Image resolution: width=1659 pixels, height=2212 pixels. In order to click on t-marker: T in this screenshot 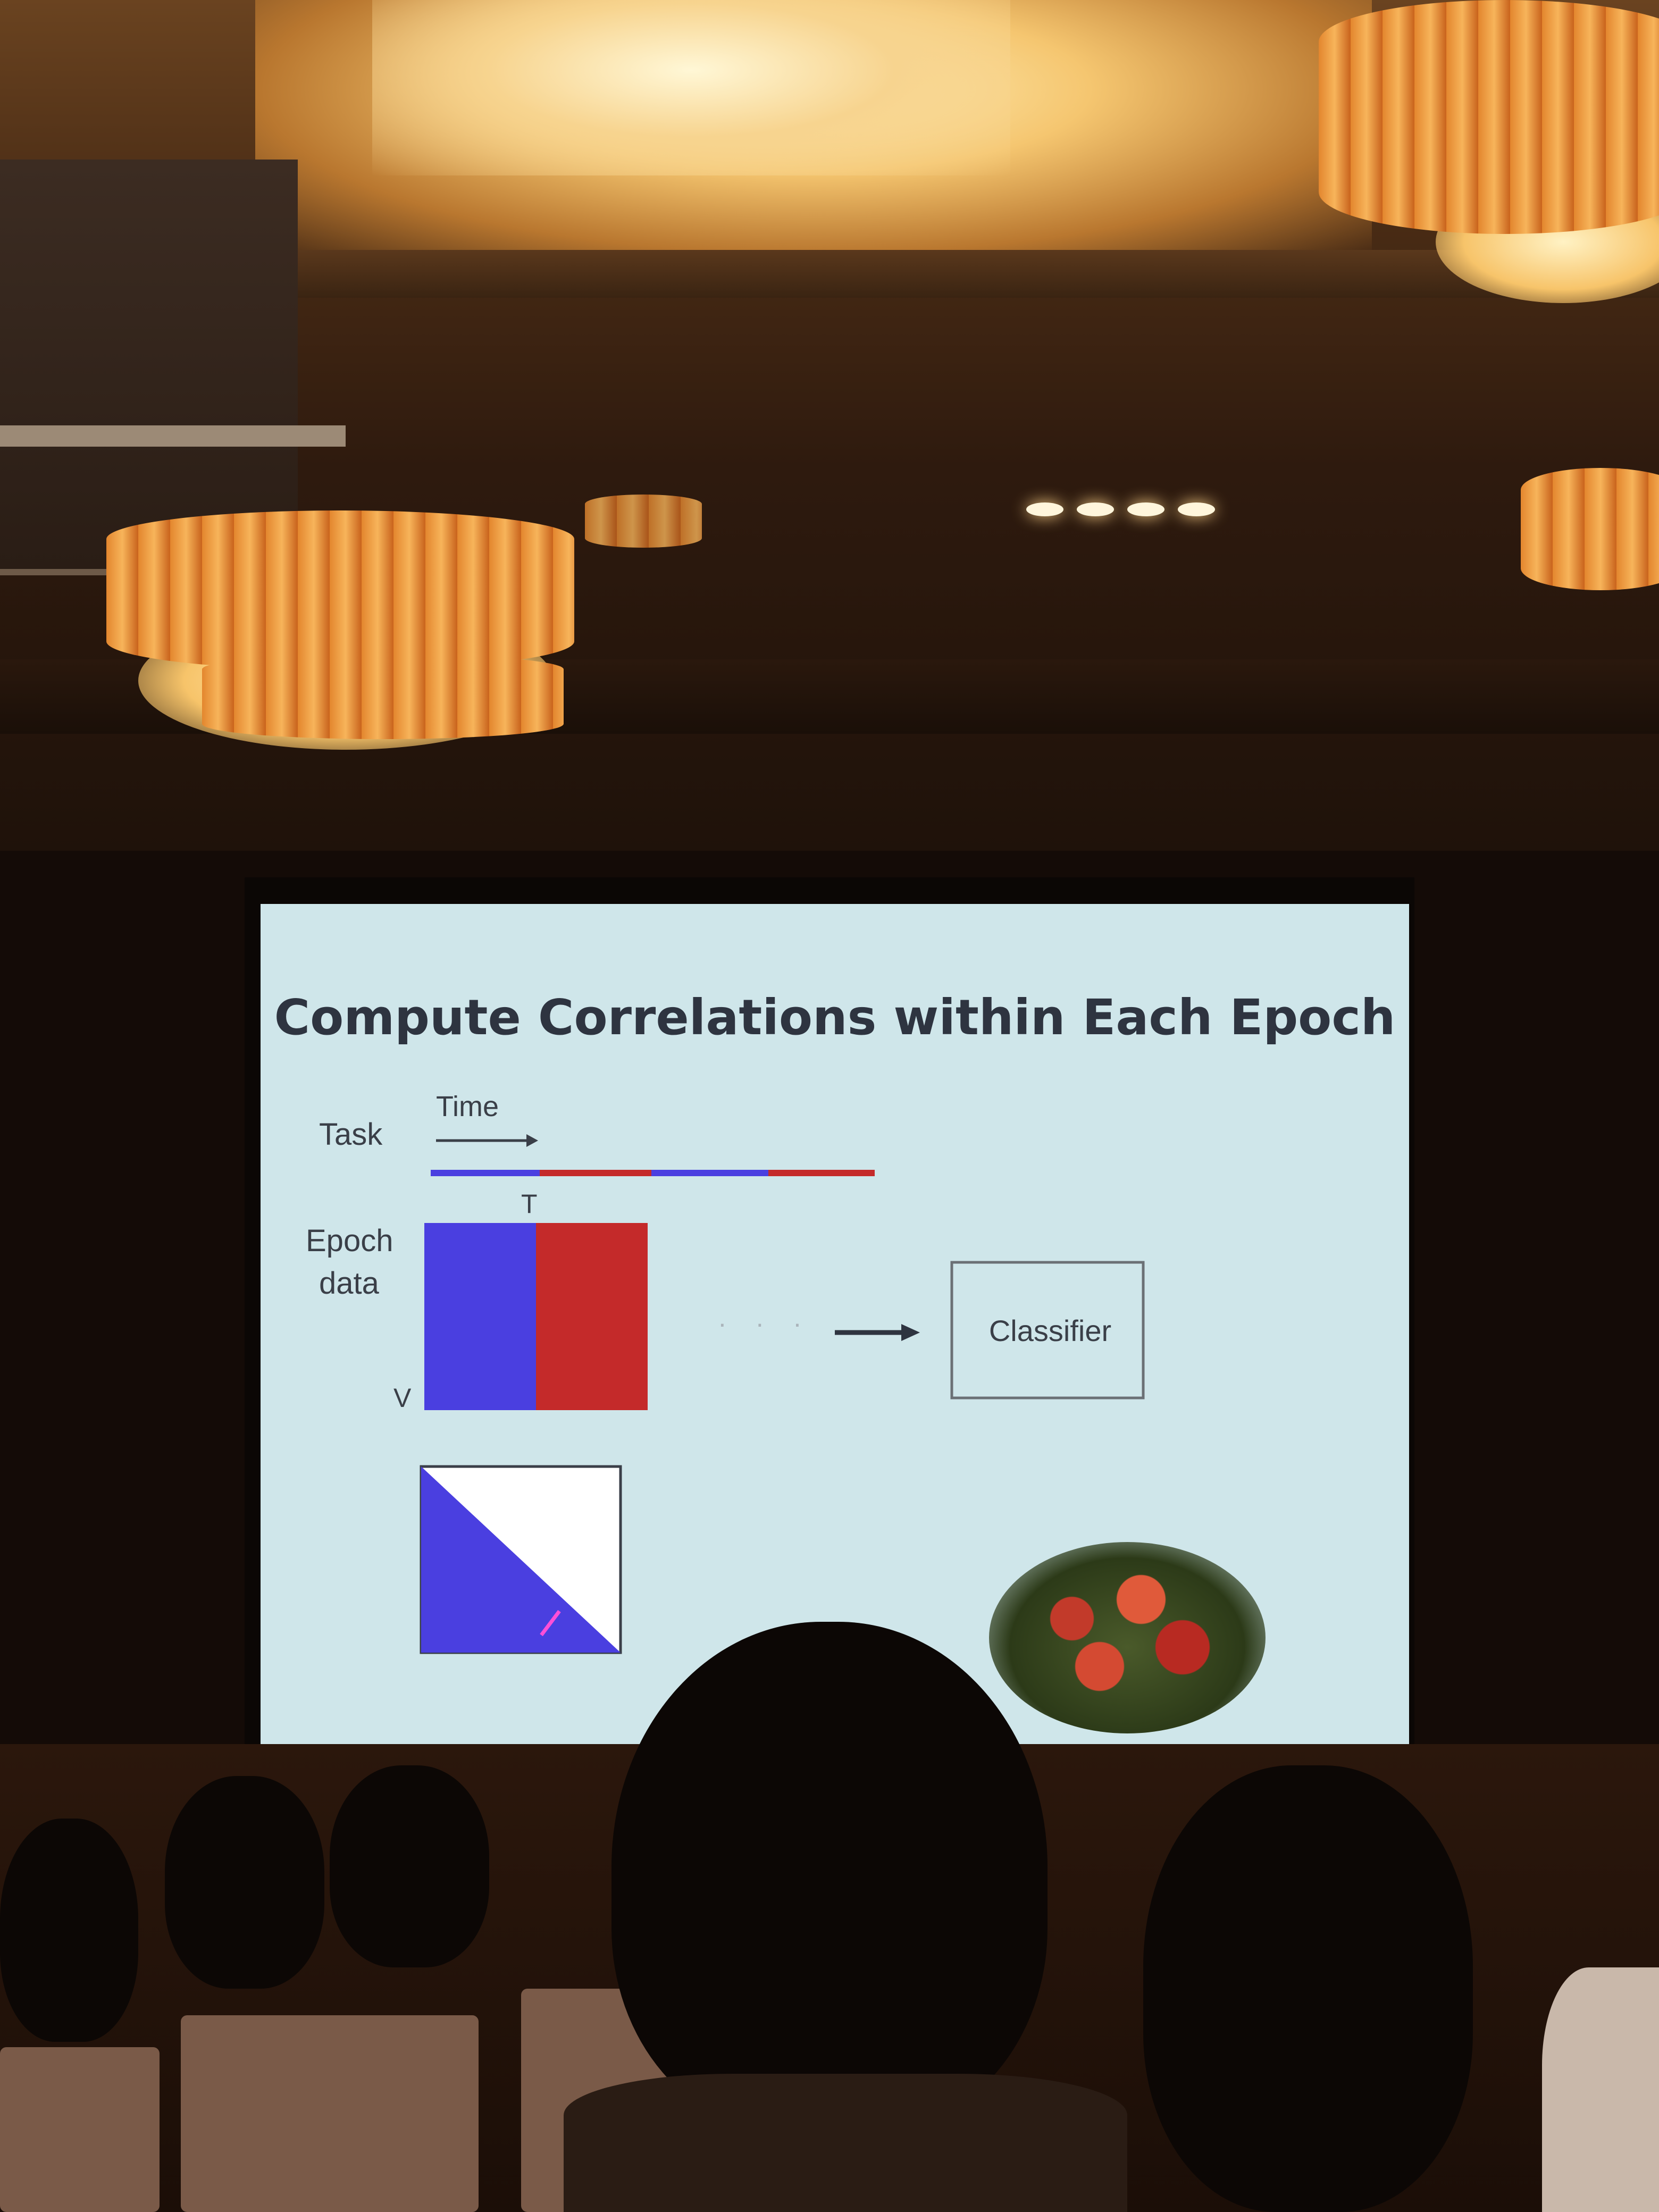, I will do `click(529, 1204)`.